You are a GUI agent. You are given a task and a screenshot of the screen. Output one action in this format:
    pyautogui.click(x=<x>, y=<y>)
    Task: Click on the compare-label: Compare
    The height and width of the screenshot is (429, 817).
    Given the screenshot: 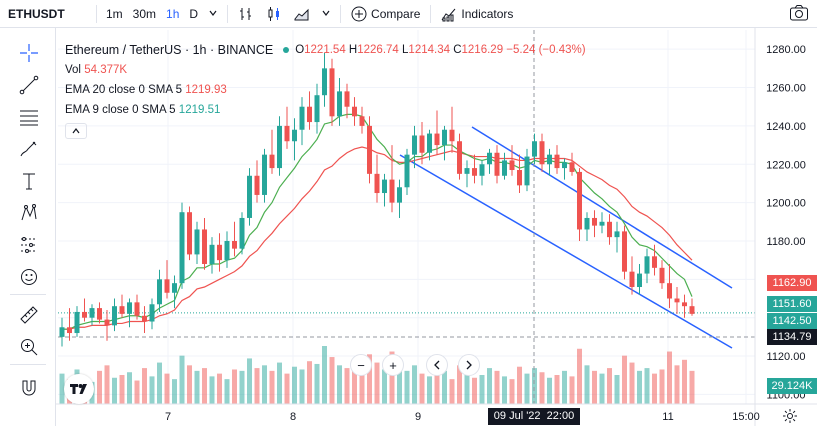 What is the action you would take?
    pyautogui.click(x=396, y=13)
    